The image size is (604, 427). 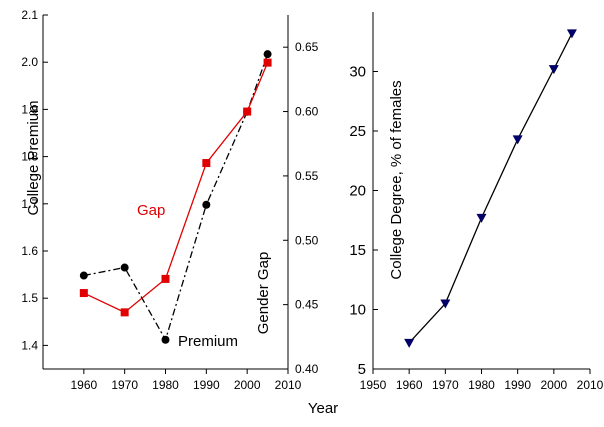 What do you see at coordinates (517, 385) in the screenshot?
I see `right-x-tick-label-1990: 1990` at bounding box center [517, 385].